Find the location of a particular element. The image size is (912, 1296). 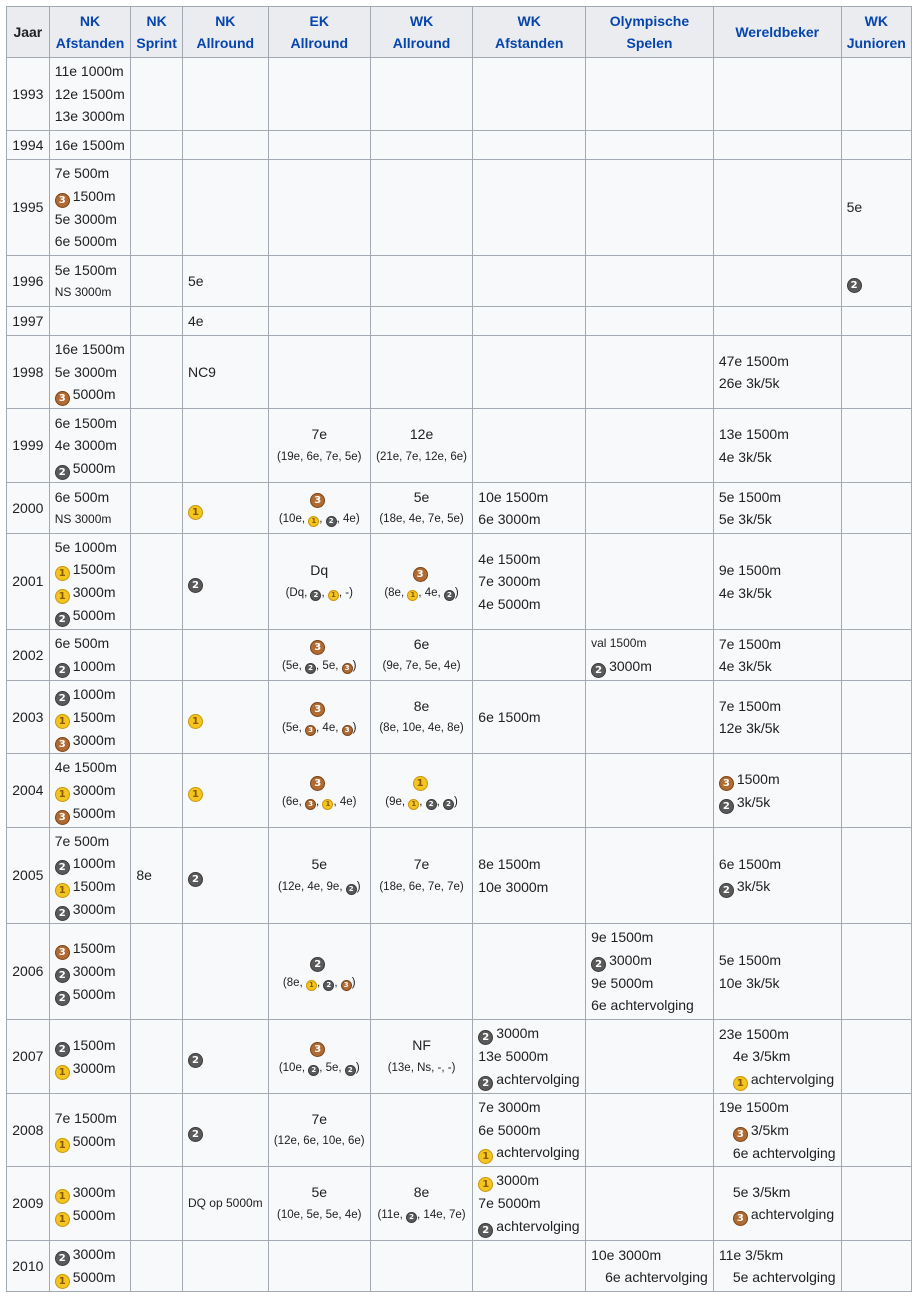

column-header-label: WK is located at coordinates (421, 21).